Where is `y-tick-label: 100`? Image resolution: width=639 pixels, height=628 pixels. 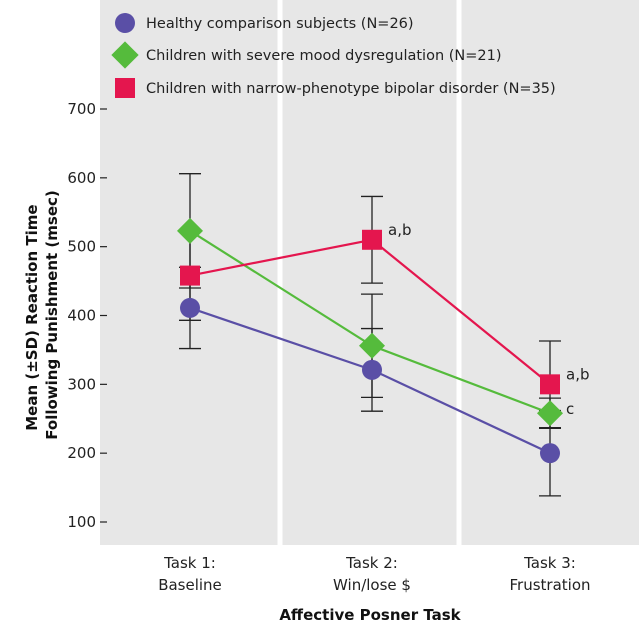
y-tick-label: 100 is located at coordinates (81, 522).